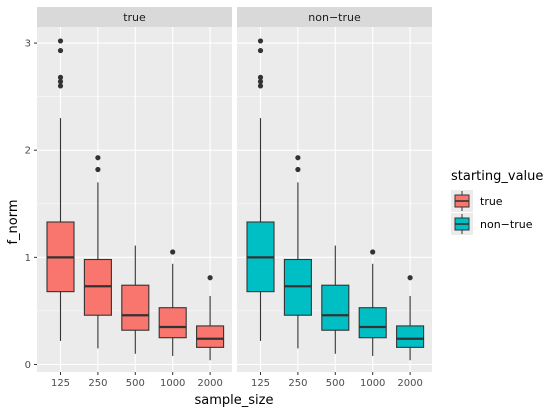 The width and height of the screenshot is (554, 413). I want to click on facet-strip-label: true, so click(134, 17).